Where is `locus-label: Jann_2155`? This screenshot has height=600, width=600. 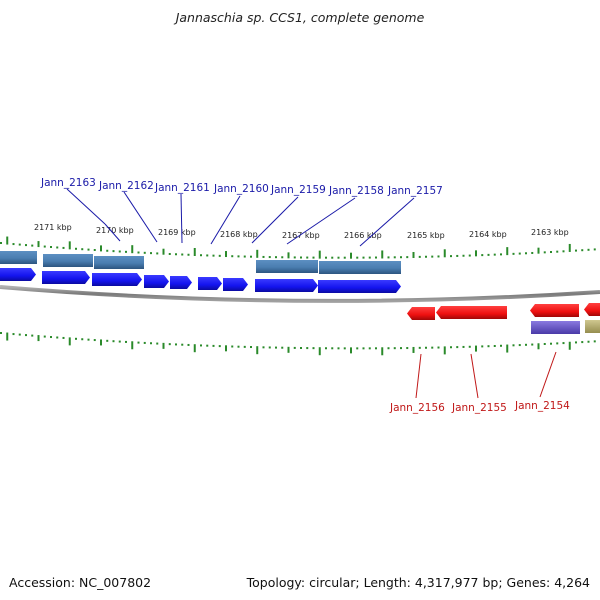
locus-label: Jann_2155 is located at coordinates (479, 408).